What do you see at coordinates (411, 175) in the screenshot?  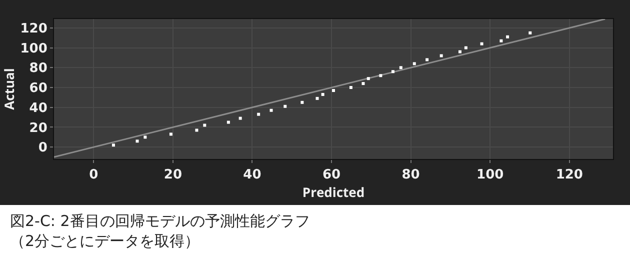 I see `x-tick-label: 80` at bounding box center [411, 175].